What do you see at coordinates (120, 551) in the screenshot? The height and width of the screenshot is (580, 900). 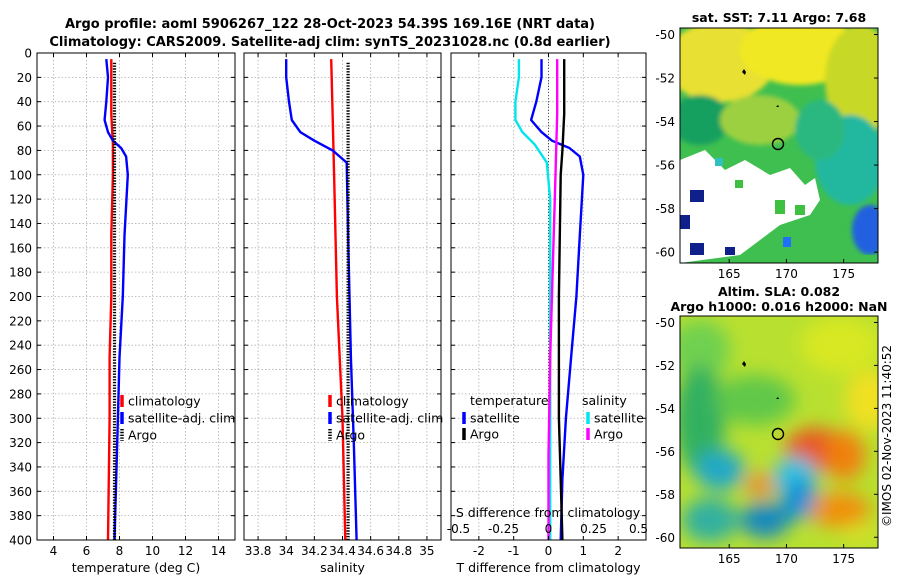 I see `x-tick-label: 8` at bounding box center [120, 551].